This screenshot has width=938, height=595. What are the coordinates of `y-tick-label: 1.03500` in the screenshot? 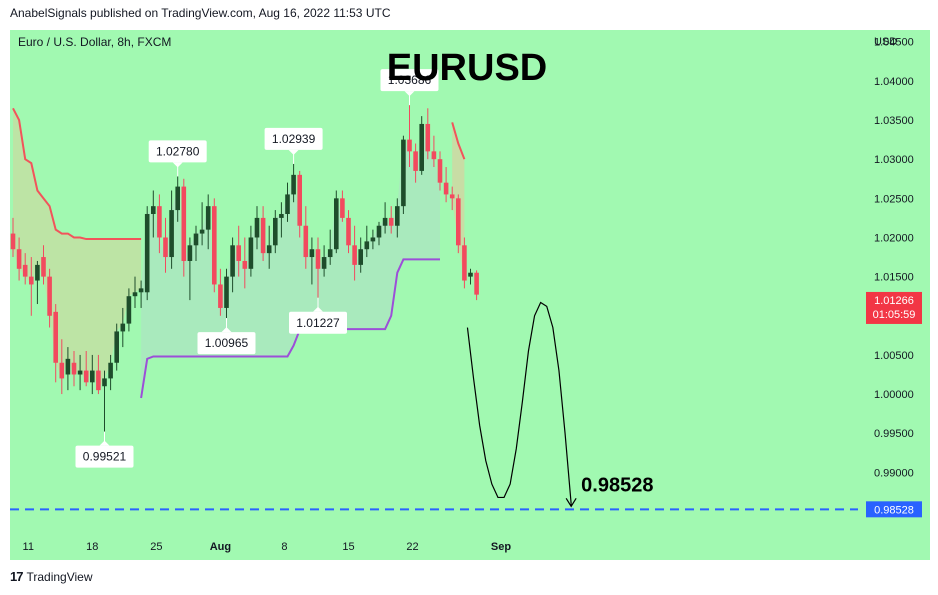 It's located at (894, 121).